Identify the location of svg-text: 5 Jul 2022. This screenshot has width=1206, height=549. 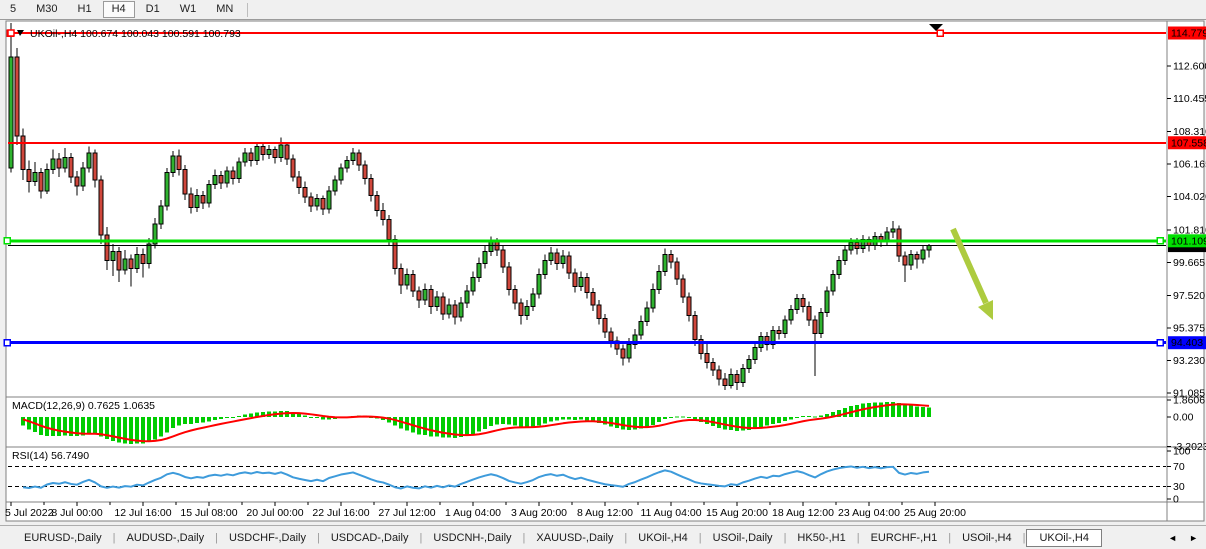
(29, 513).